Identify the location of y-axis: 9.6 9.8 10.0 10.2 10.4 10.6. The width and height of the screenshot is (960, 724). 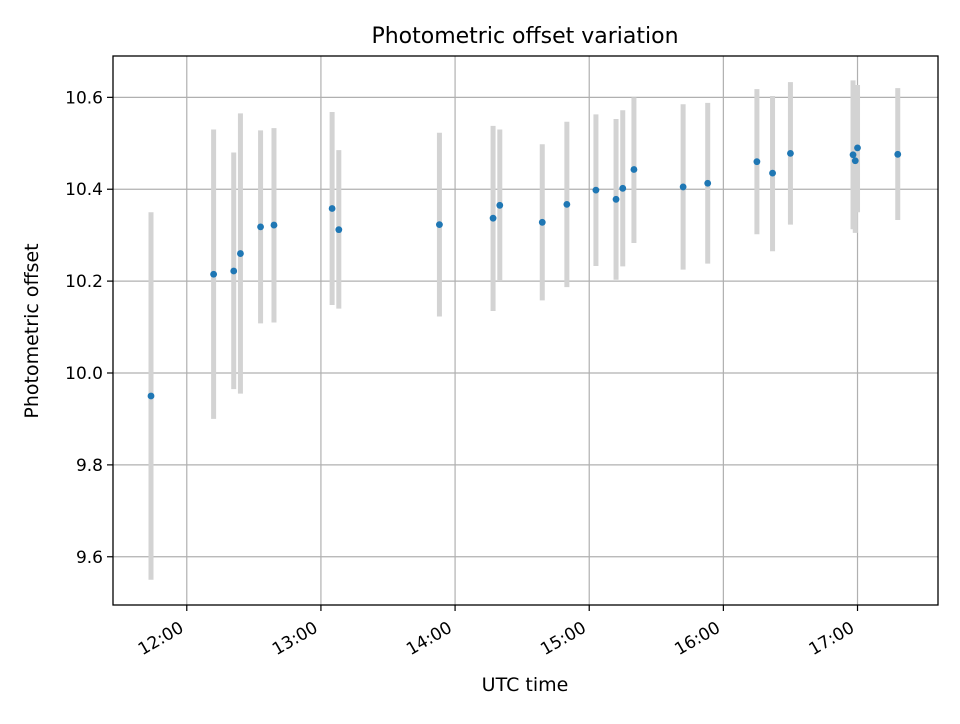
(89, 328).